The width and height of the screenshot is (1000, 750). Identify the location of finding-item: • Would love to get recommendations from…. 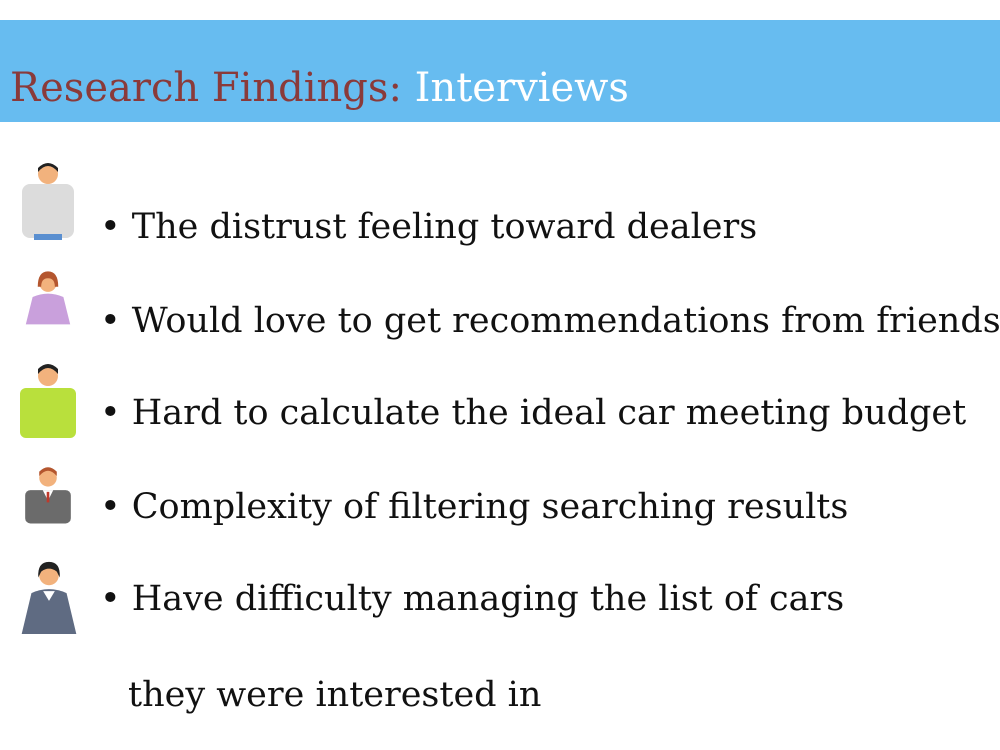
(500, 313).